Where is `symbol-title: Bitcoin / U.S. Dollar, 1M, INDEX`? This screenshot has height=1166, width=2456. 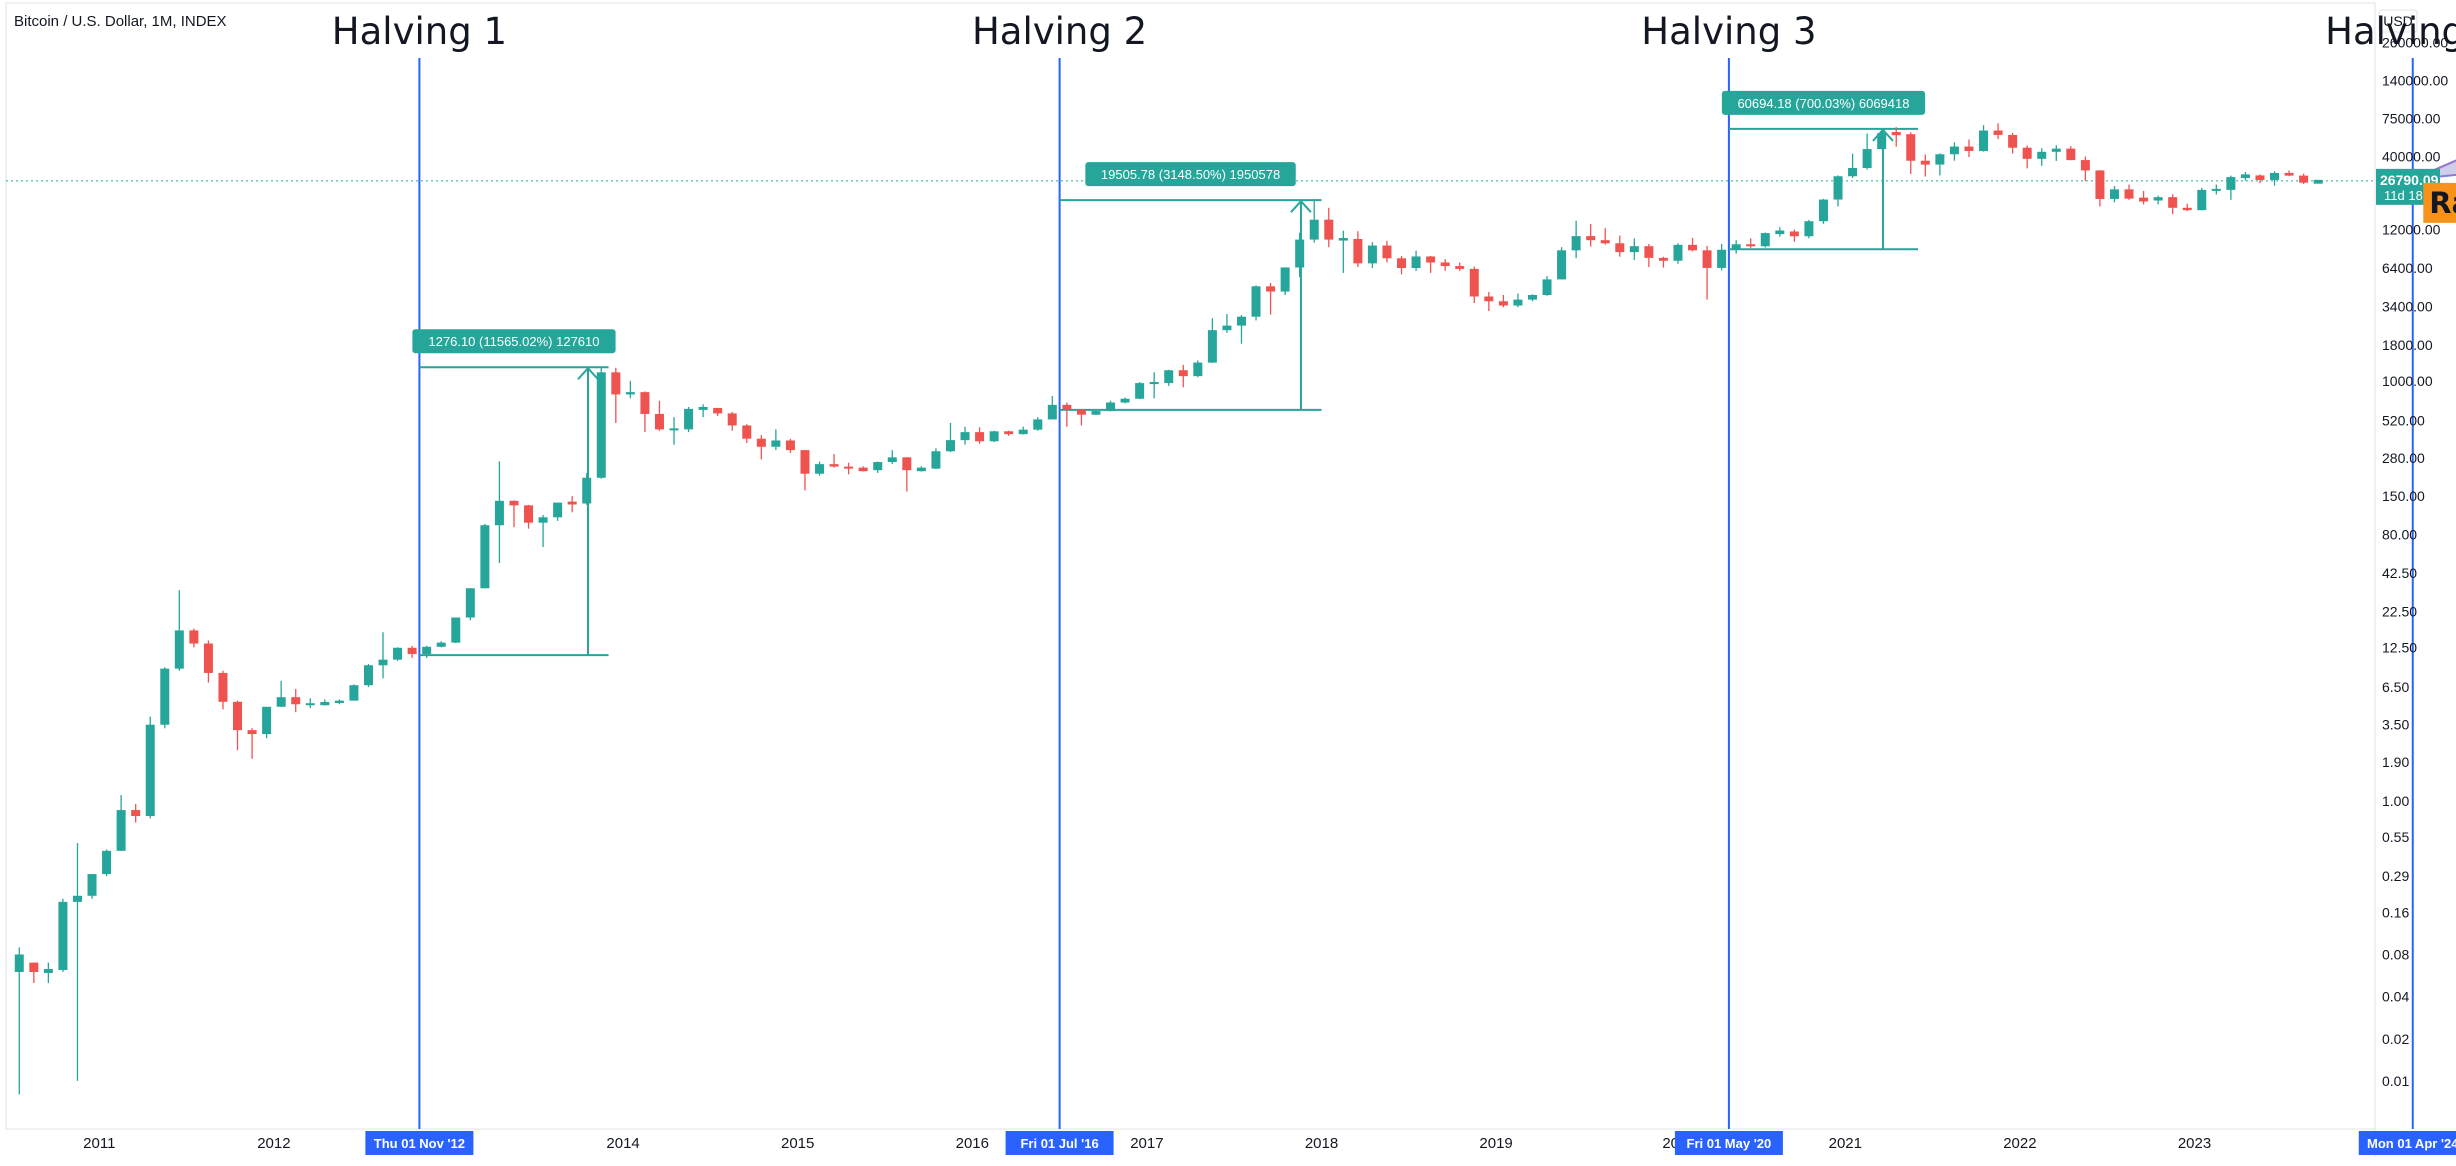 symbol-title: Bitcoin / U.S. Dollar, 1M, INDEX is located at coordinates (120, 21).